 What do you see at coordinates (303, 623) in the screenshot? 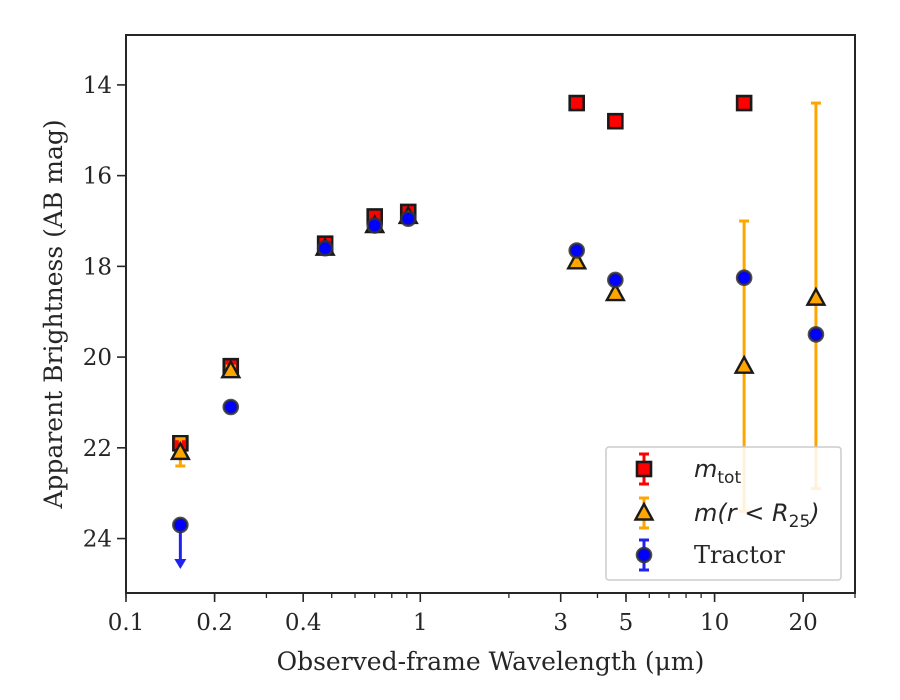
I see `x-tick-label: 0.4` at bounding box center [303, 623].